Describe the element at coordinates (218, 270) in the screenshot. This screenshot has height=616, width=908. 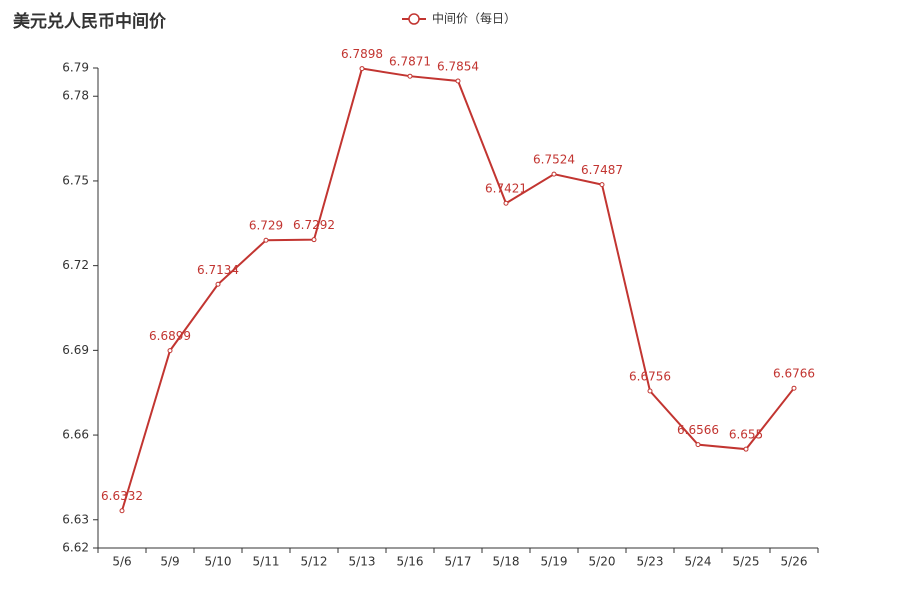
I see `data-label: 6.7134` at that location.